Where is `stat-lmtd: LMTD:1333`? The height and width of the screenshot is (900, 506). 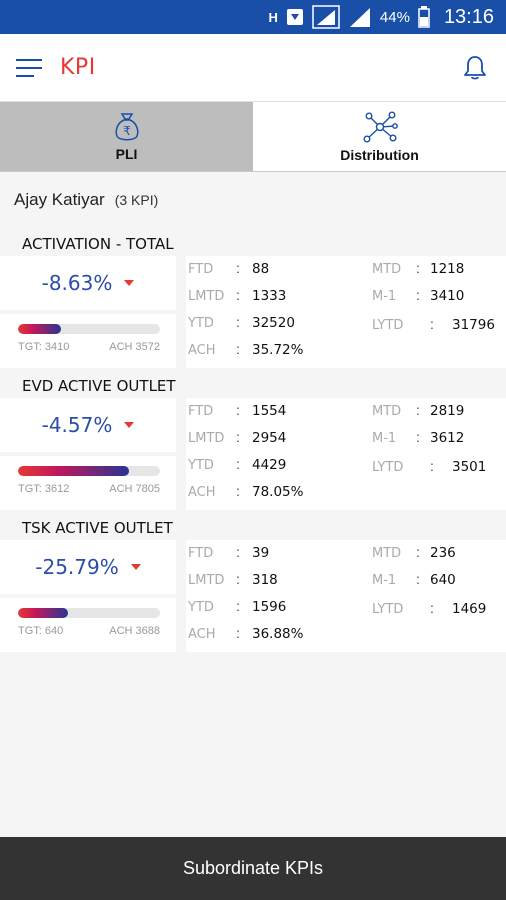
stat-lmtd: LMTD:1333 is located at coordinates (237, 295).